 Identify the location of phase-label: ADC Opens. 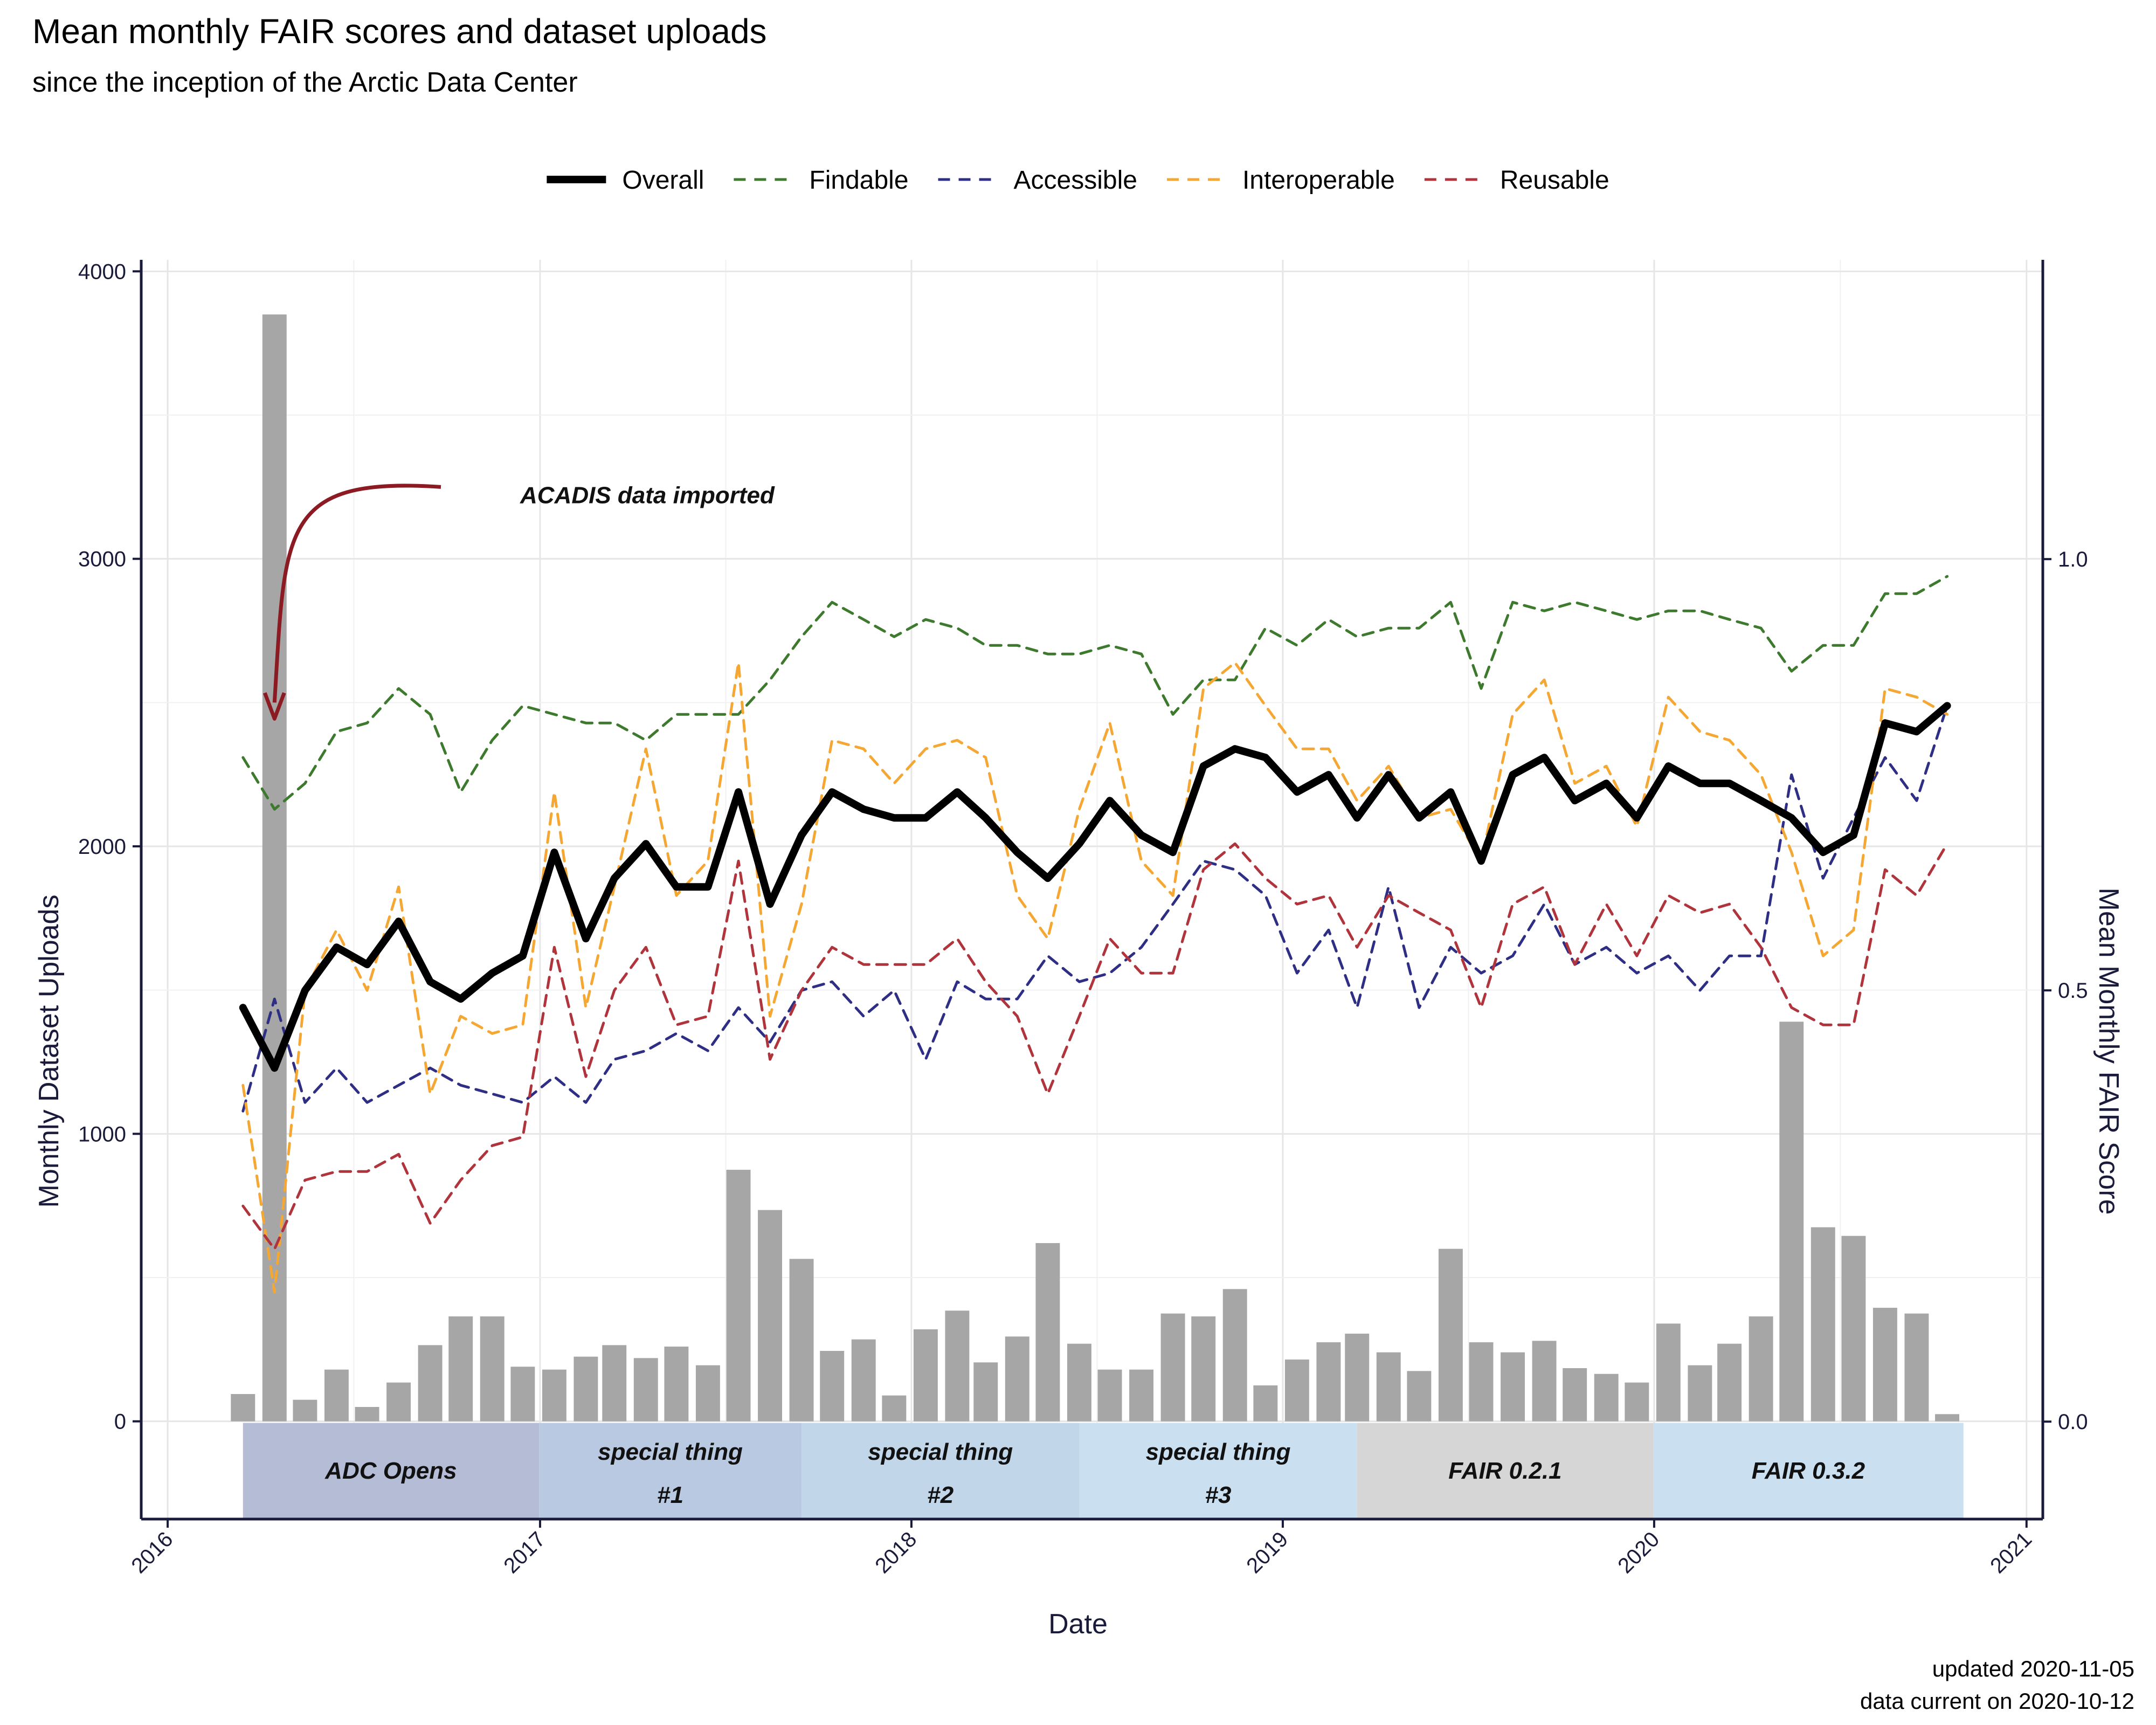
(390, 1471).